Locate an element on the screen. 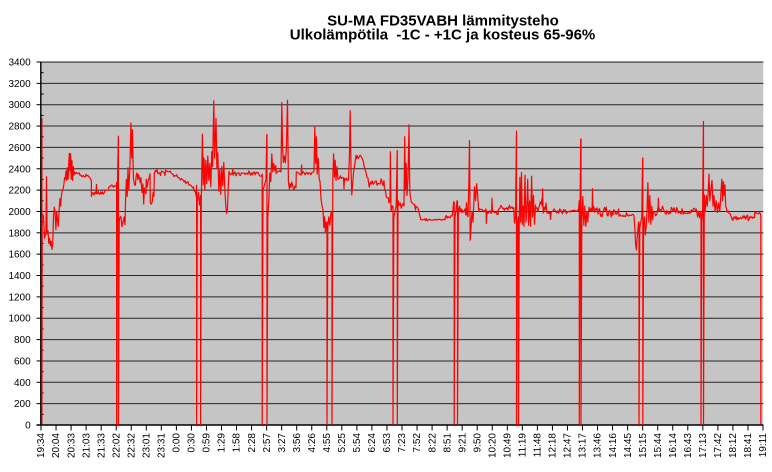 This screenshot has height=472, width=772. svg-text: 600 is located at coordinates (22, 361).